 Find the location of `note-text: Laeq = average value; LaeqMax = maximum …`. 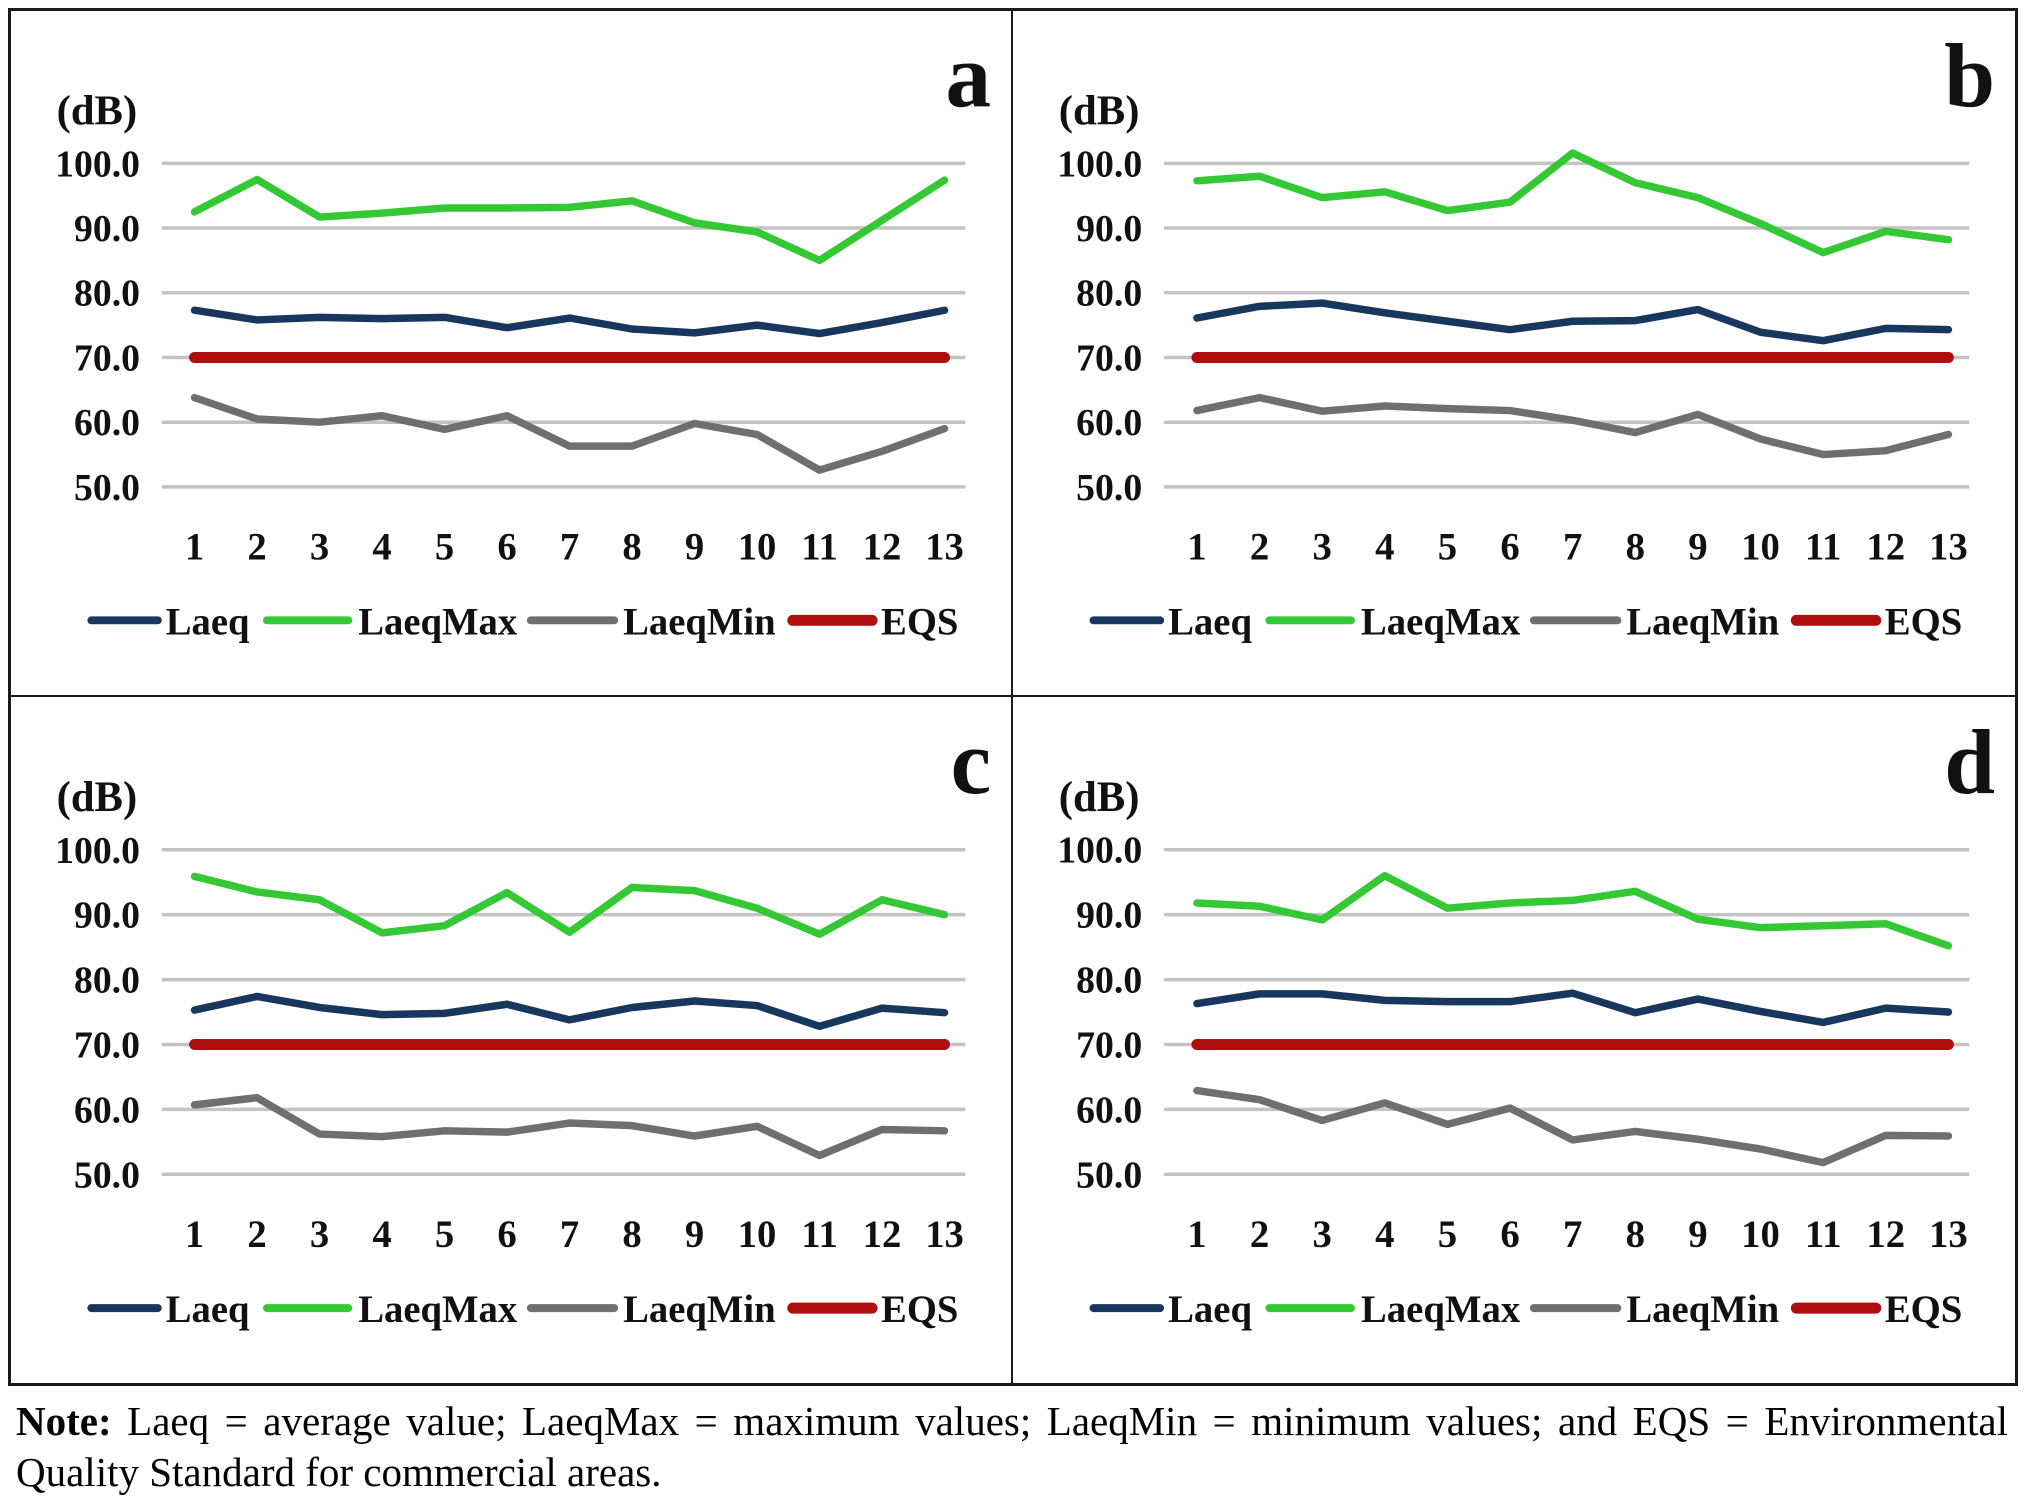

note-text: Laeq = average value; LaeqMax = maximum … is located at coordinates (1012, 1446).